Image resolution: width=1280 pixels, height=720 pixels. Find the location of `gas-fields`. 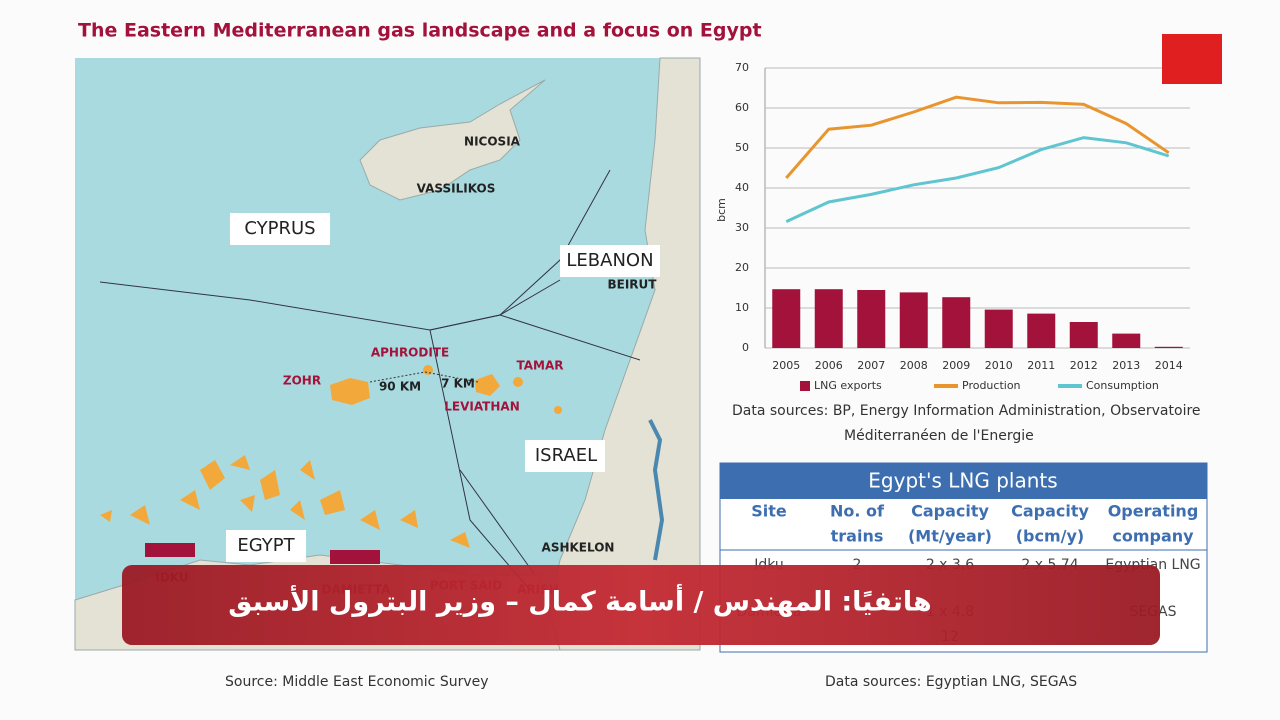

gas-fields is located at coordinates (331, 456).